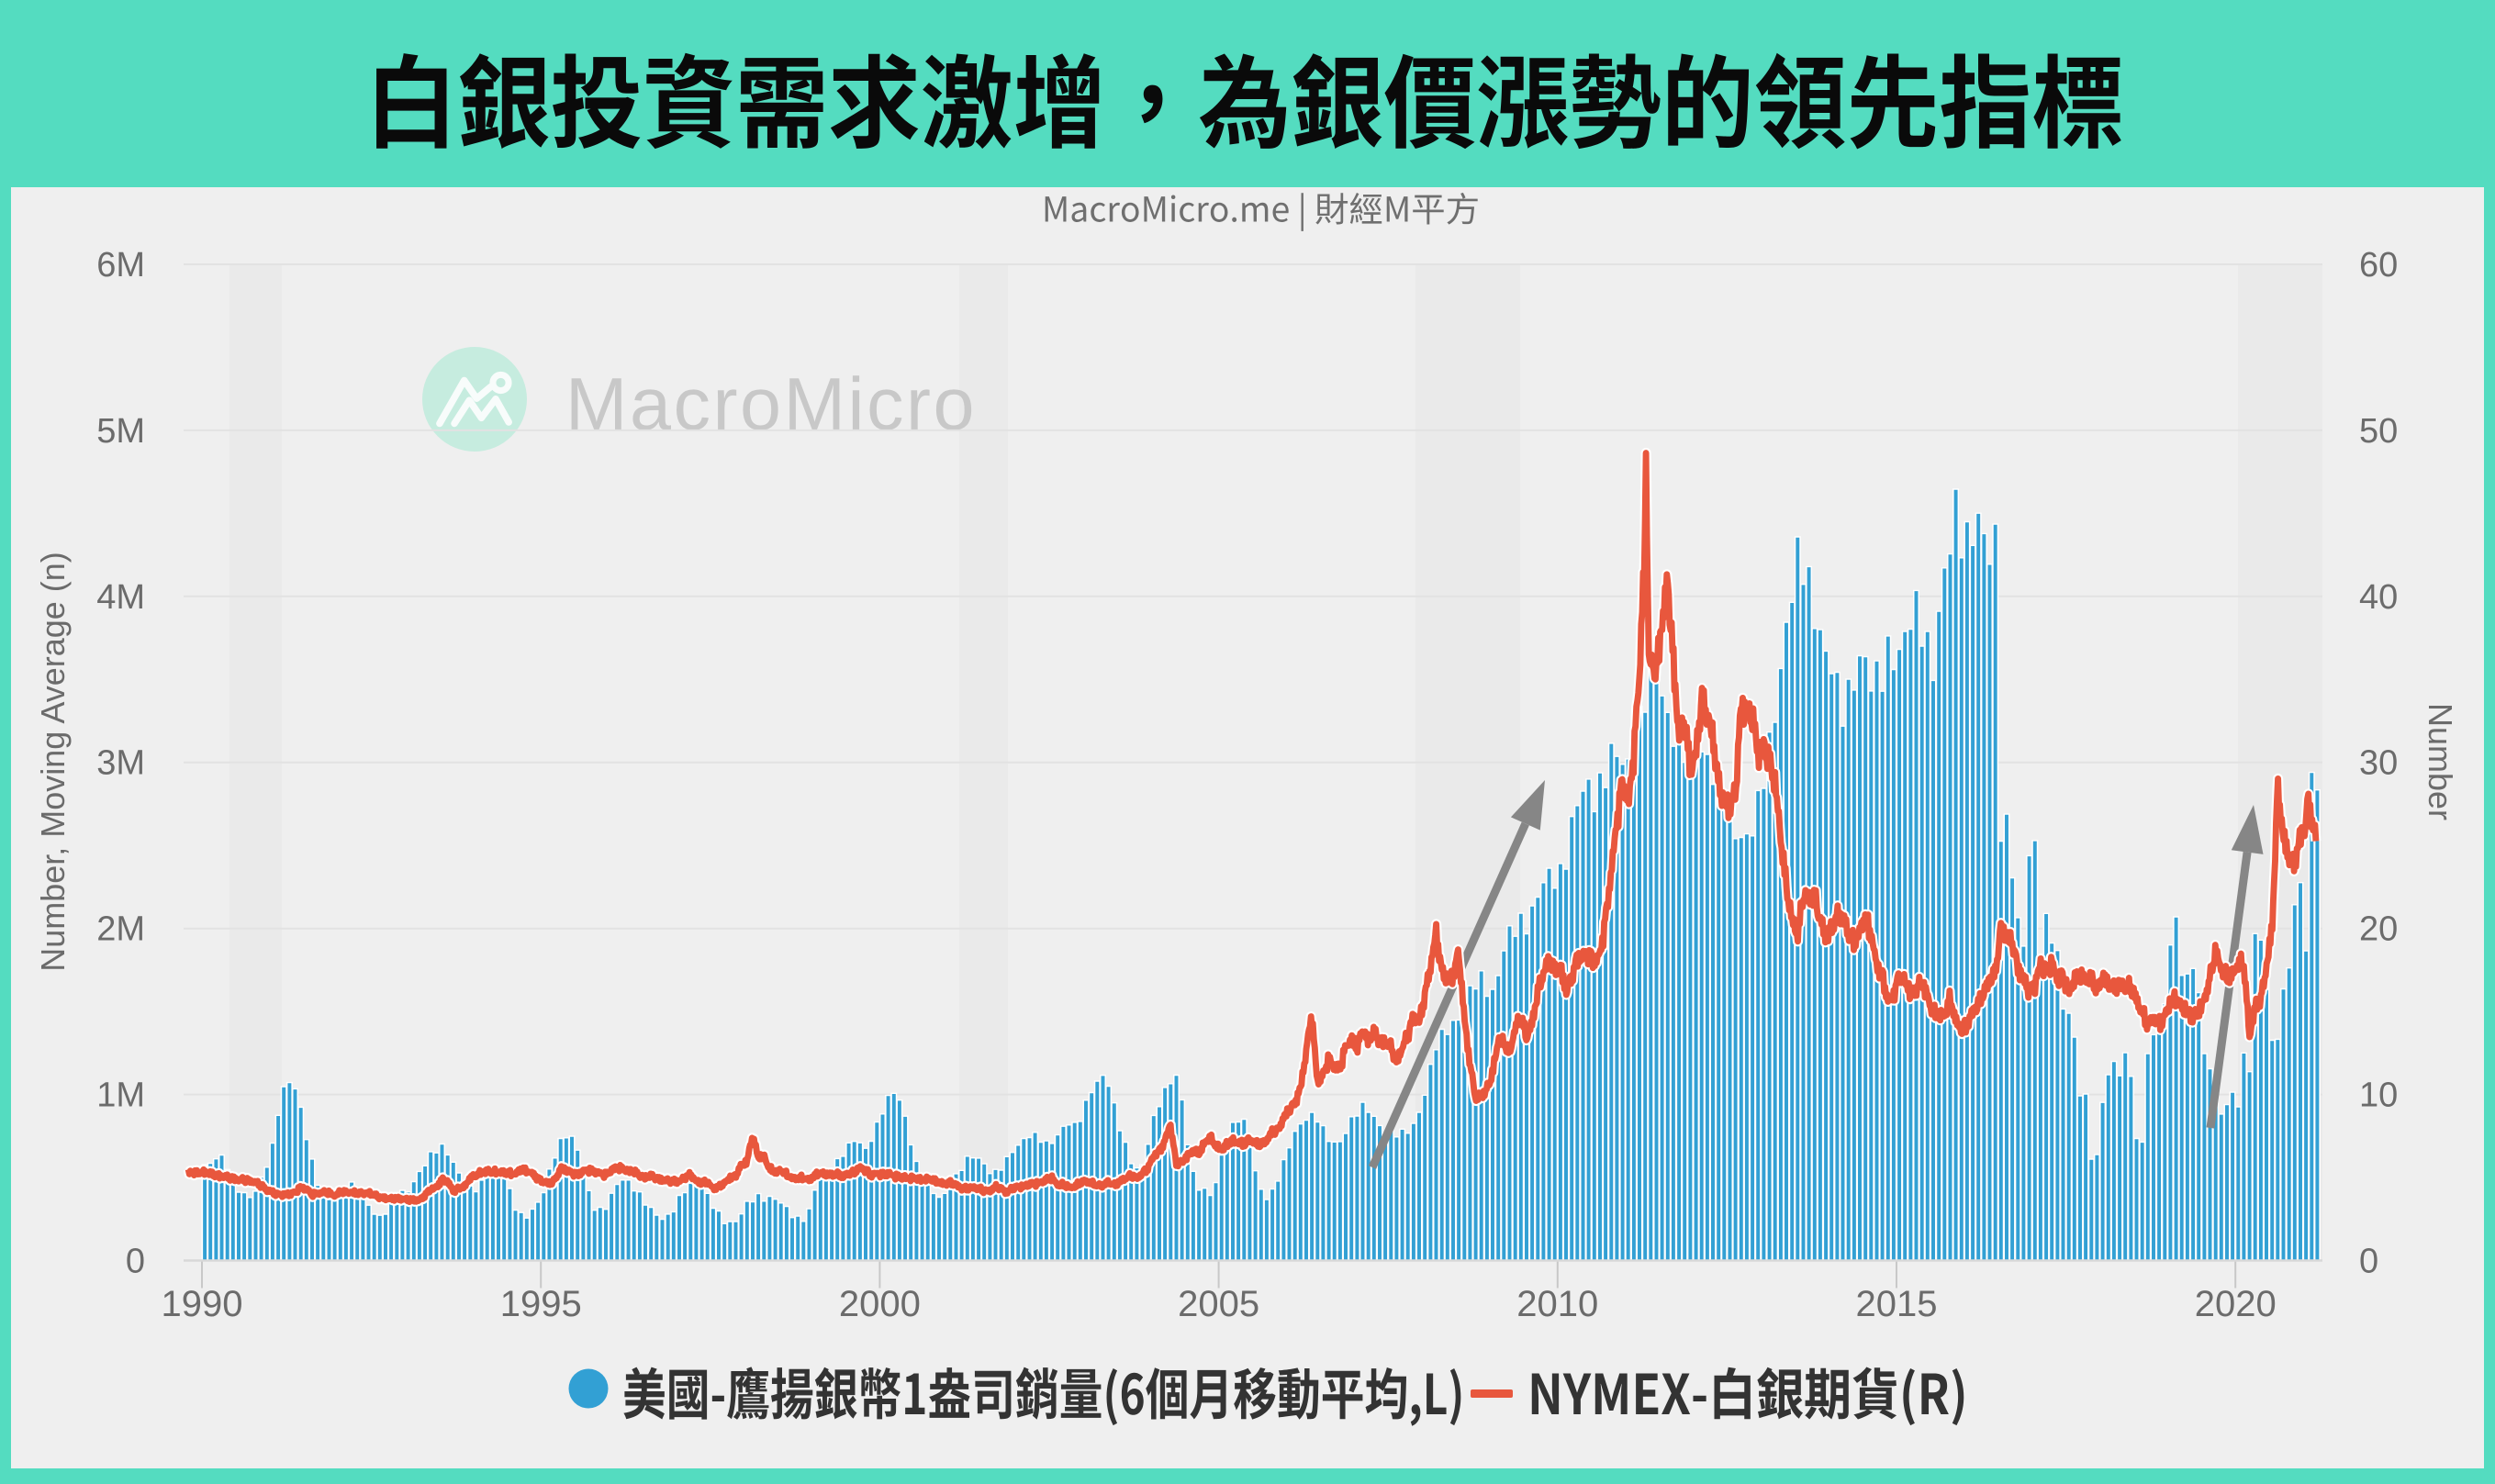 Image resolution: width=2495 pixels, height=1484 pixels. Describe the element at coordinates (120, 597) in the screenshot. I see `svg-text: 4M` at that location.